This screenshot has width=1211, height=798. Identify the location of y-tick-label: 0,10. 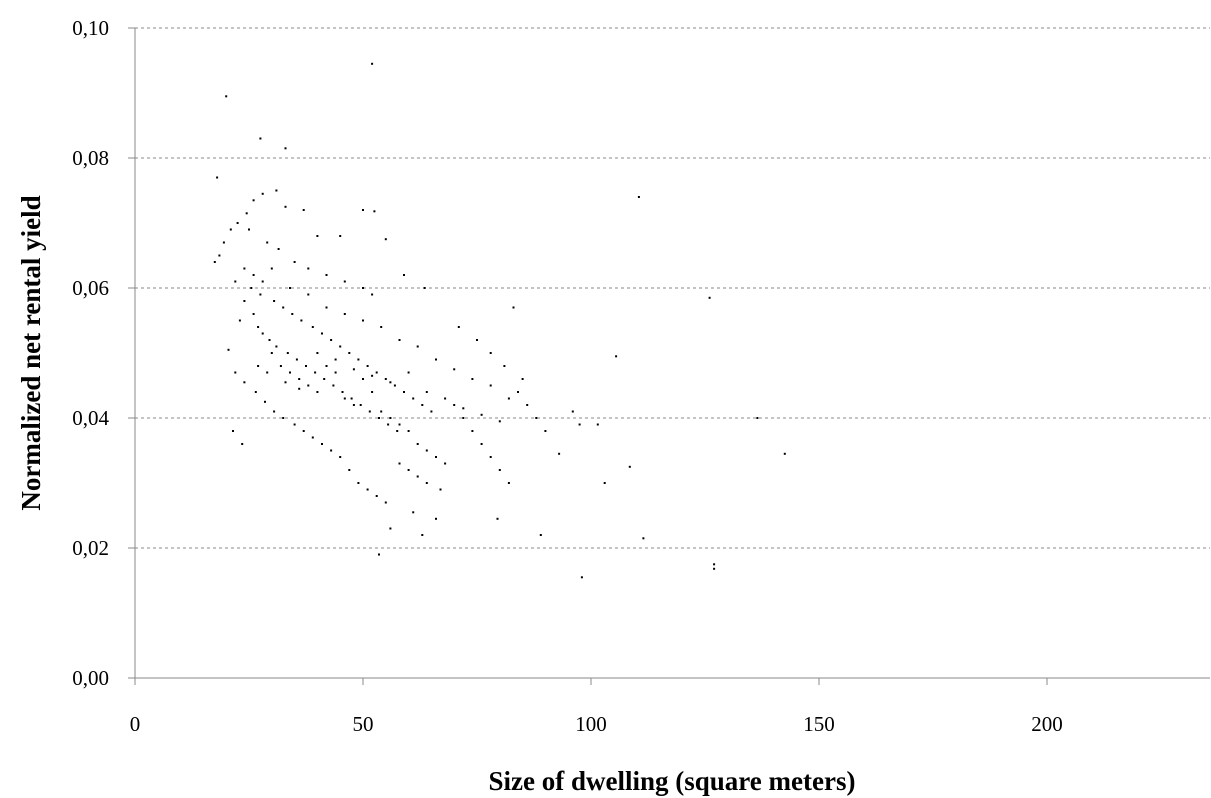
(90, 28).